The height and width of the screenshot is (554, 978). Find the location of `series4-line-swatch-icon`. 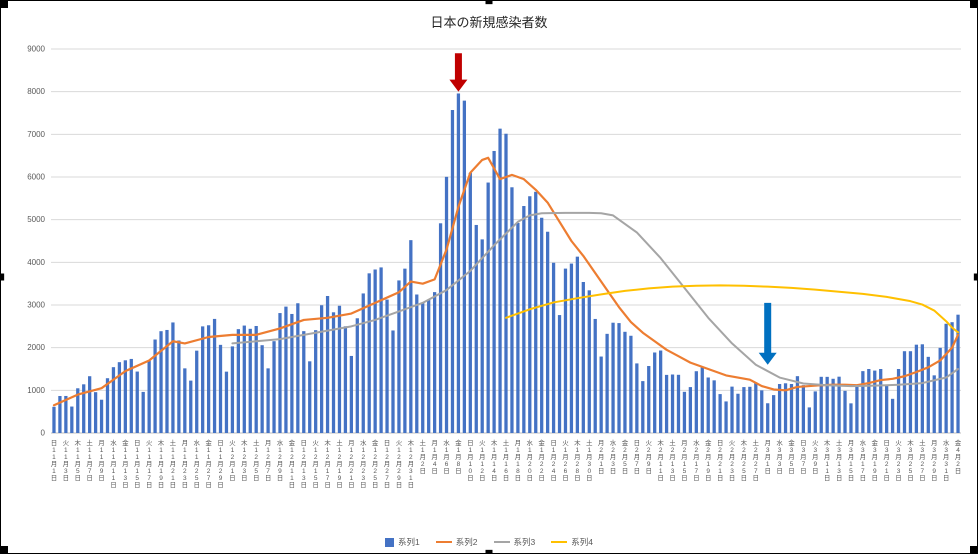

series4-line-swatch-icon is located at coordinates (559, 542).